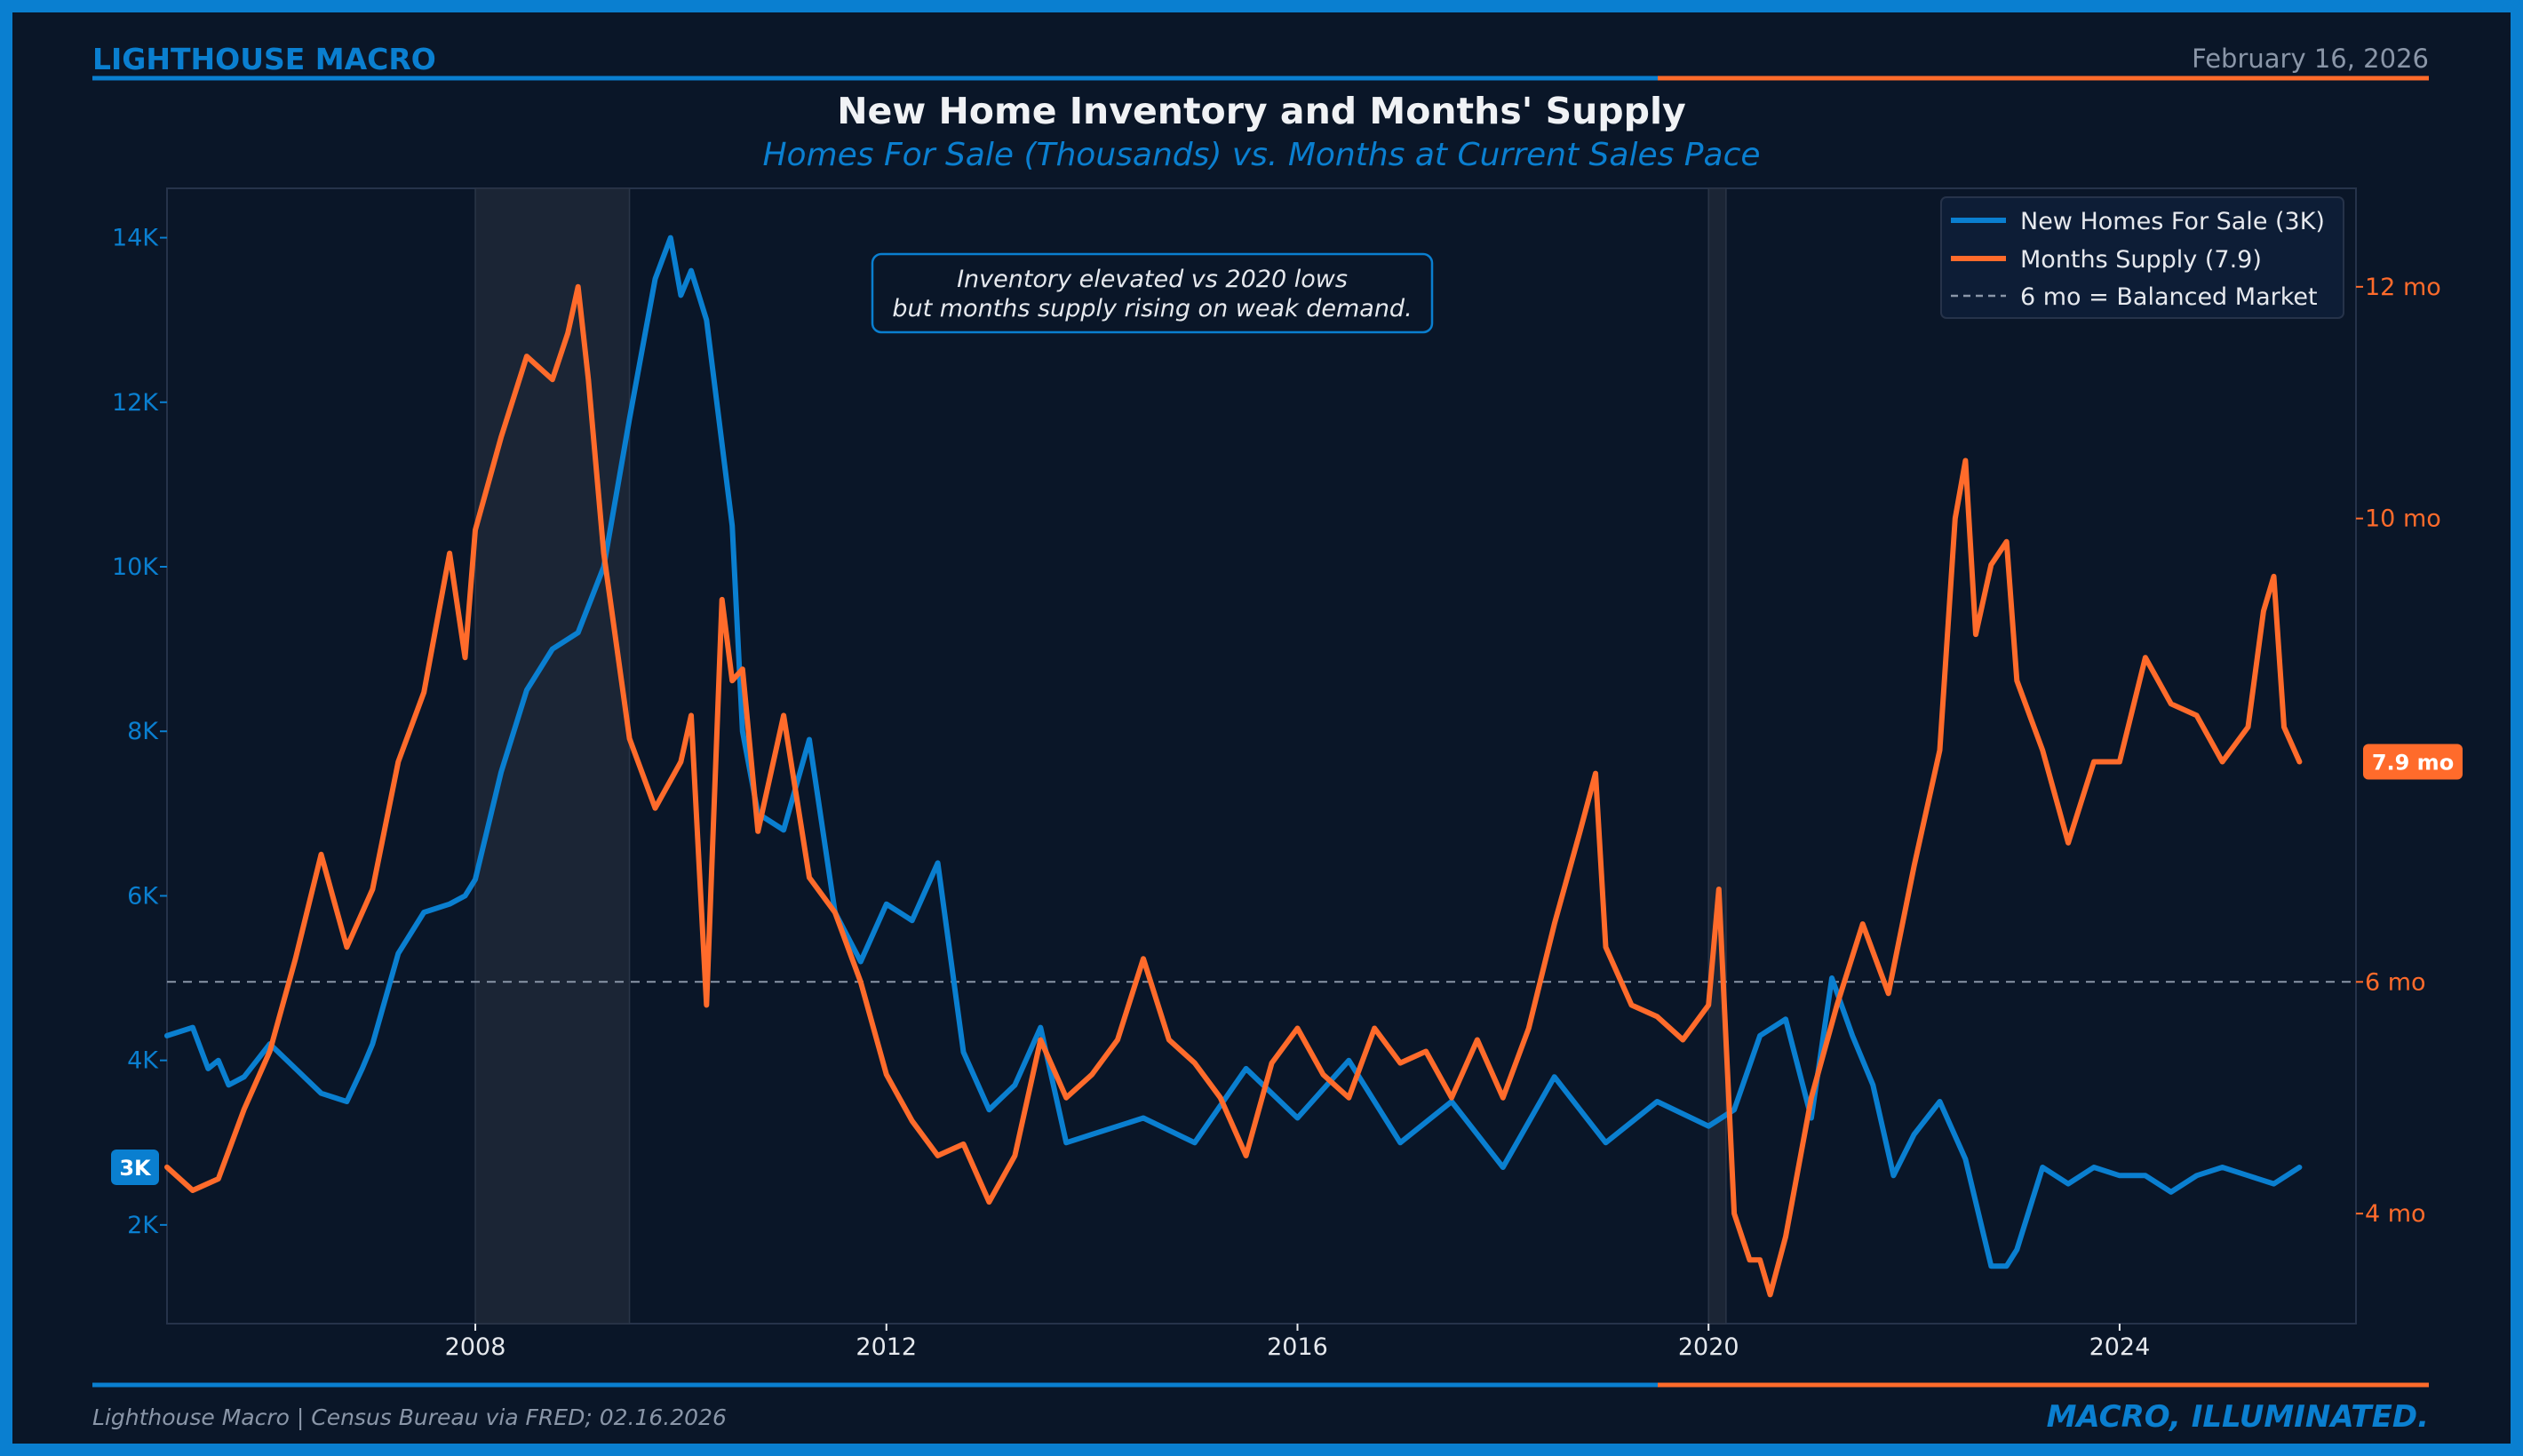 This screenshot has height=1456, width=2523. What do you see at coordinates (135, 567) in the screenshot?
I see `left-tick-label: 10K` at bounding box center [135, 567].